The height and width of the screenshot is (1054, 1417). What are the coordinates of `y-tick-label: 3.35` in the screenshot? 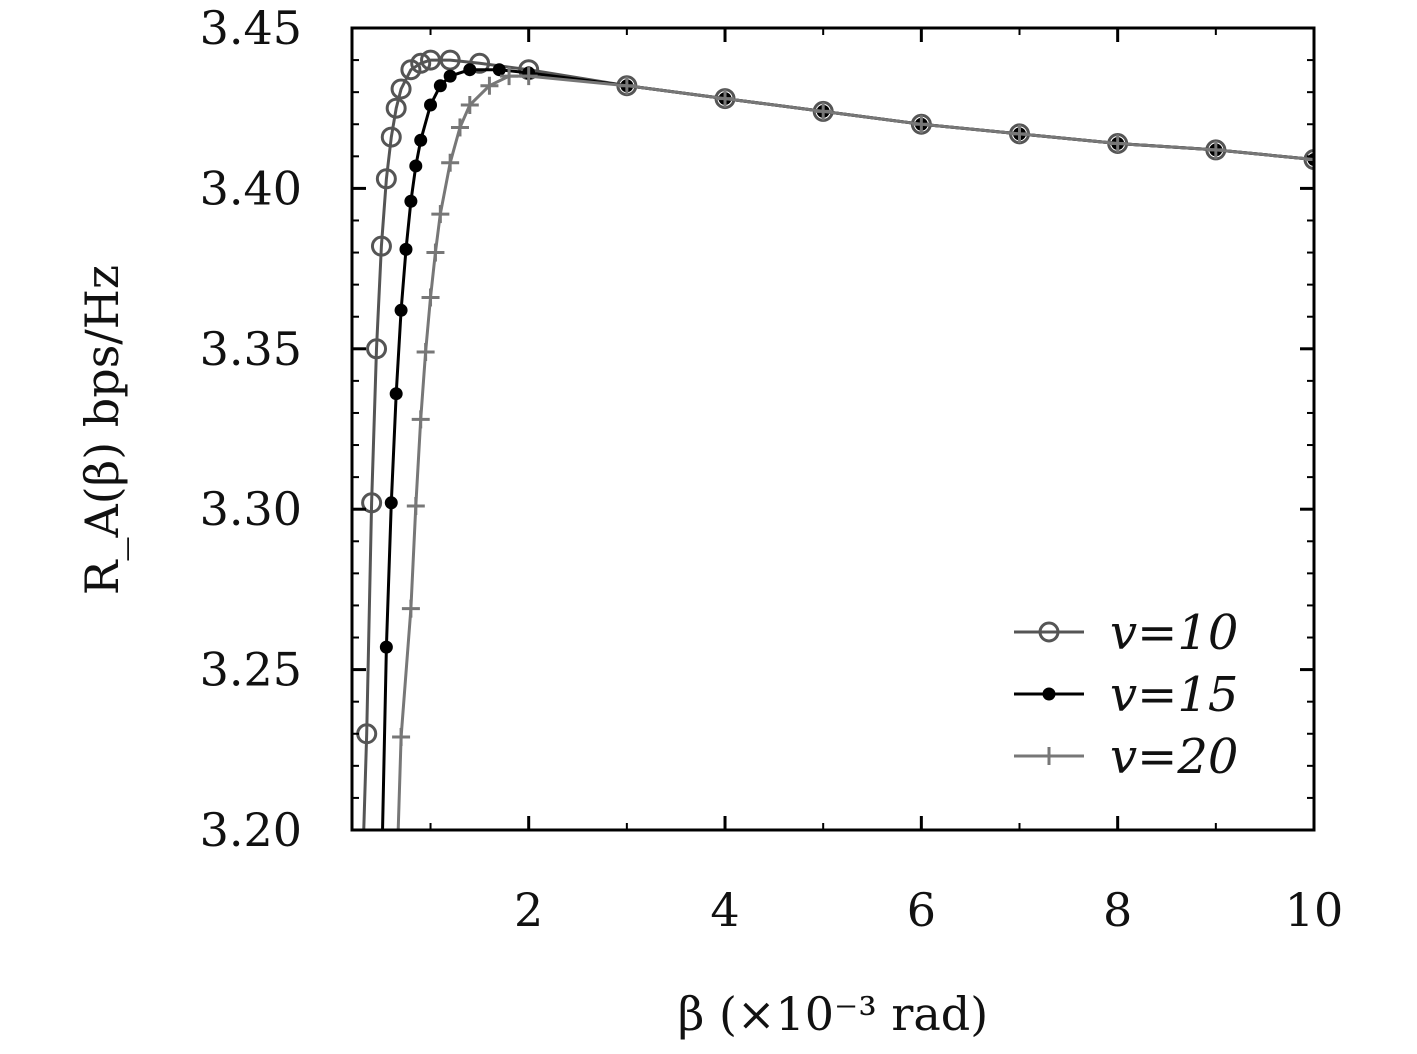 It's located at (251, 349).